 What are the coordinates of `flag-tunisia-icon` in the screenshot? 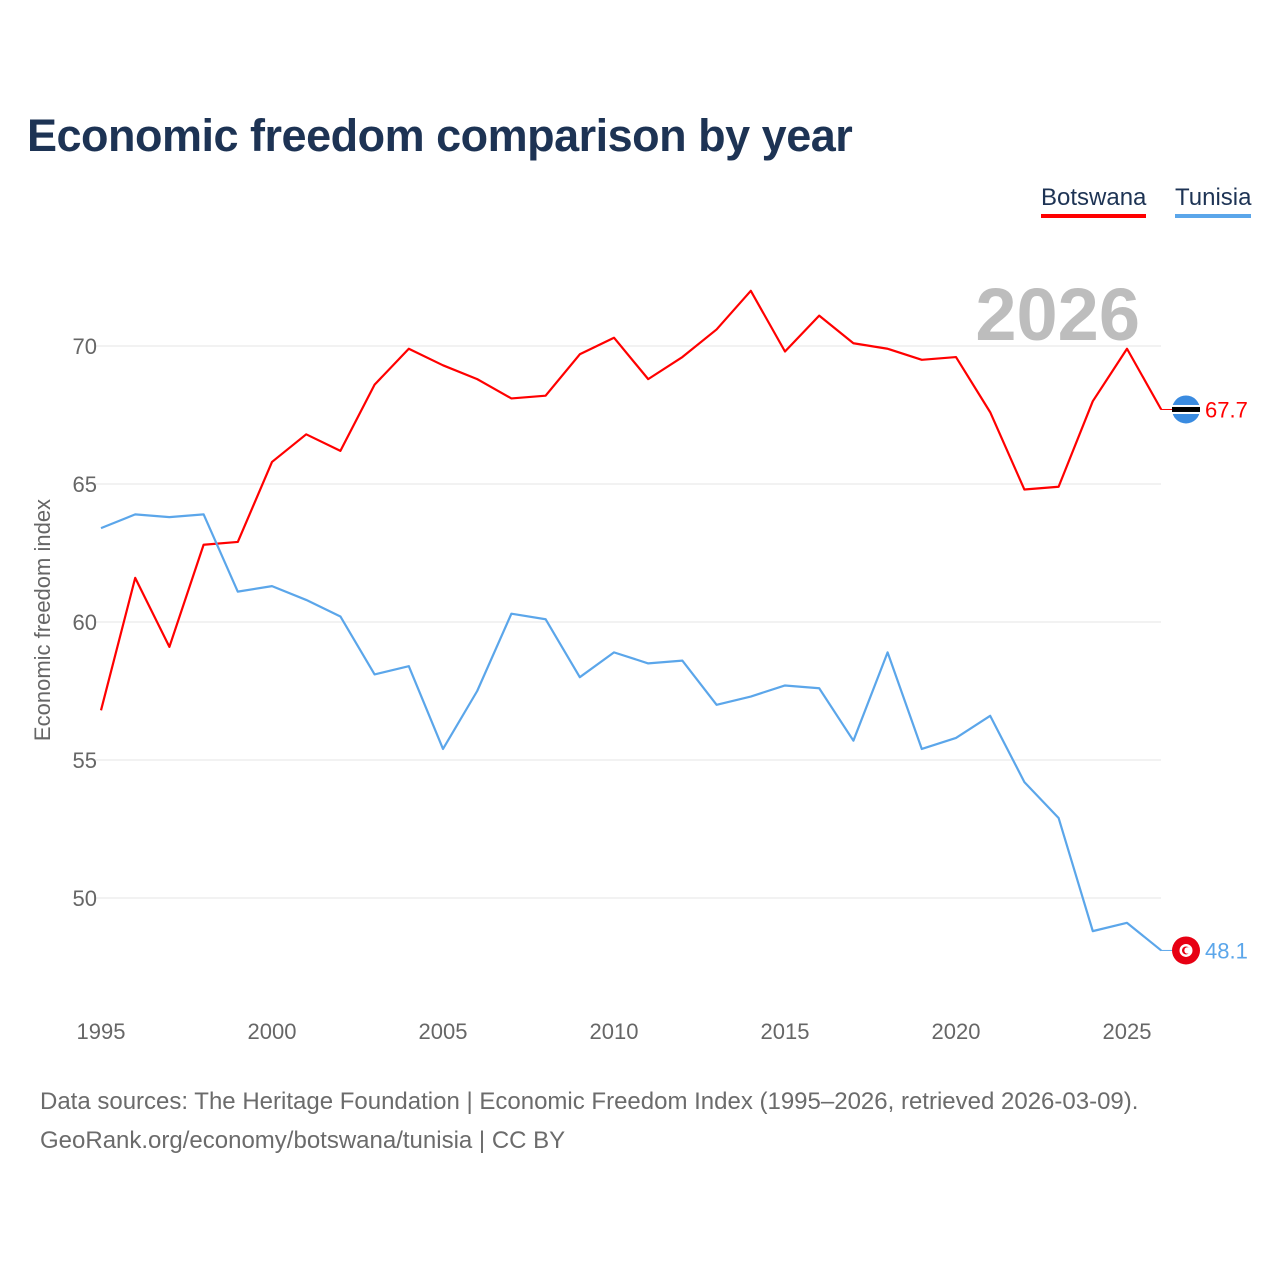 It's located at (1186, 950).